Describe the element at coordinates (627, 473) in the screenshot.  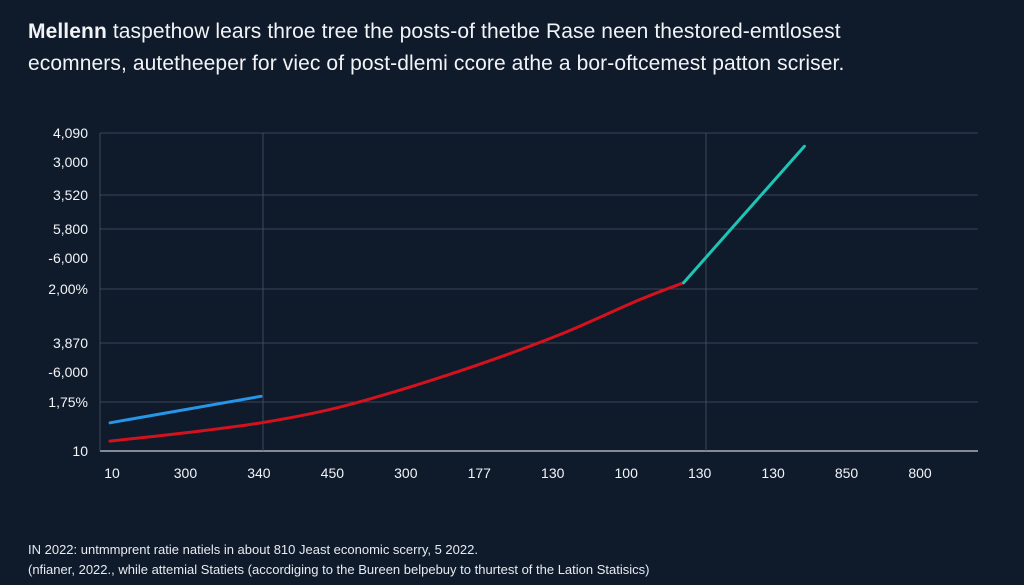
I see `x-tick-label: 100` at that location.